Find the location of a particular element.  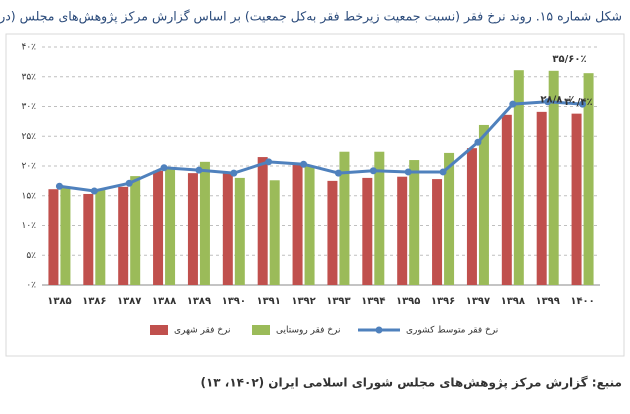

legend-label: نرخ فقر روستایی is located at coordinates (308, 331).